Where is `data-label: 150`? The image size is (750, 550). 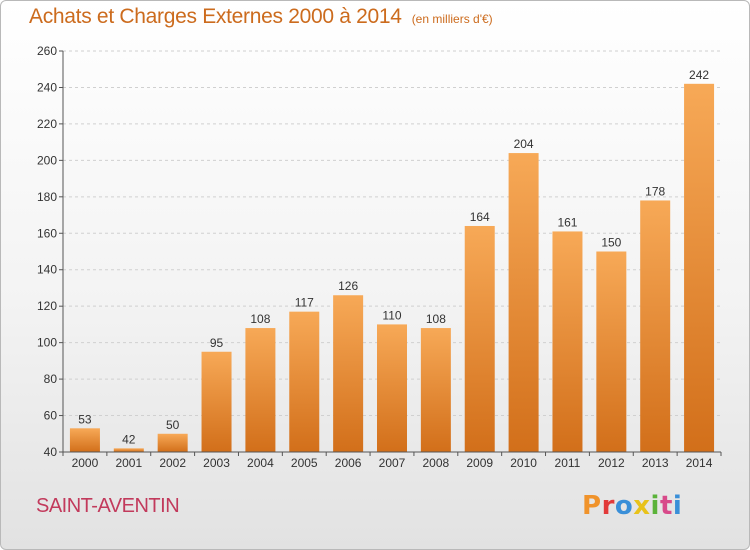 data-label: 150 is located at coordinates (611, 243).